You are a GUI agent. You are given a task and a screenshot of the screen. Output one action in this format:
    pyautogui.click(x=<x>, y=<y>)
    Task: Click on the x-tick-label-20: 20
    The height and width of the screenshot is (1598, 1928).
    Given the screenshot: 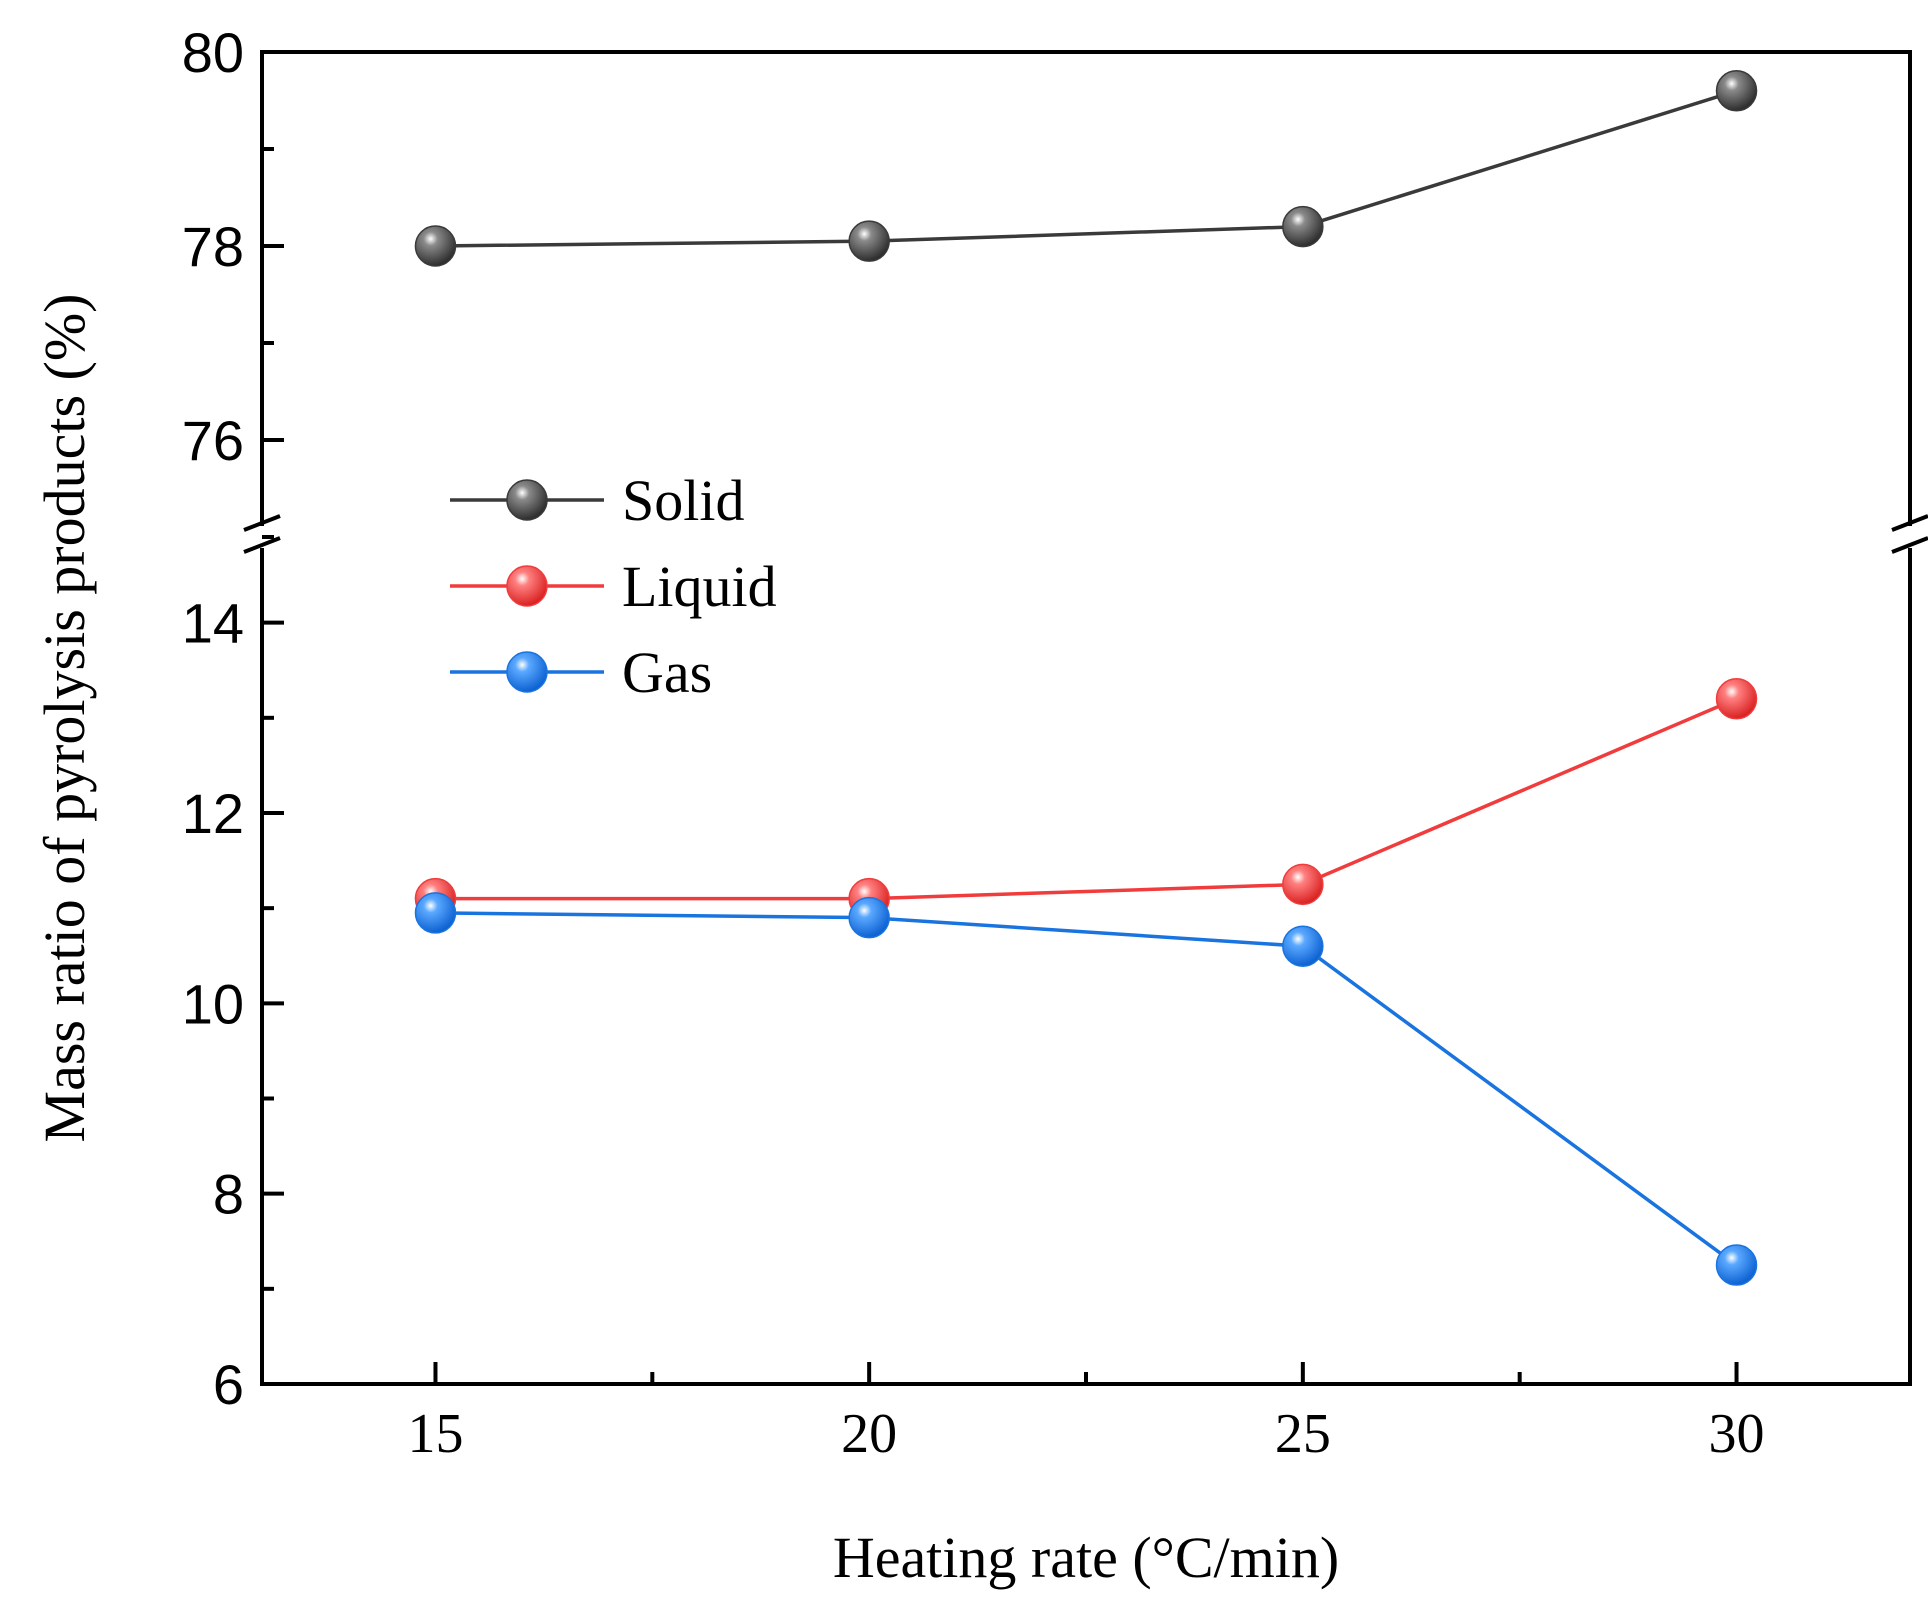 What is the action you would take?
    pyautogui.click(x=869, y=1434)
    